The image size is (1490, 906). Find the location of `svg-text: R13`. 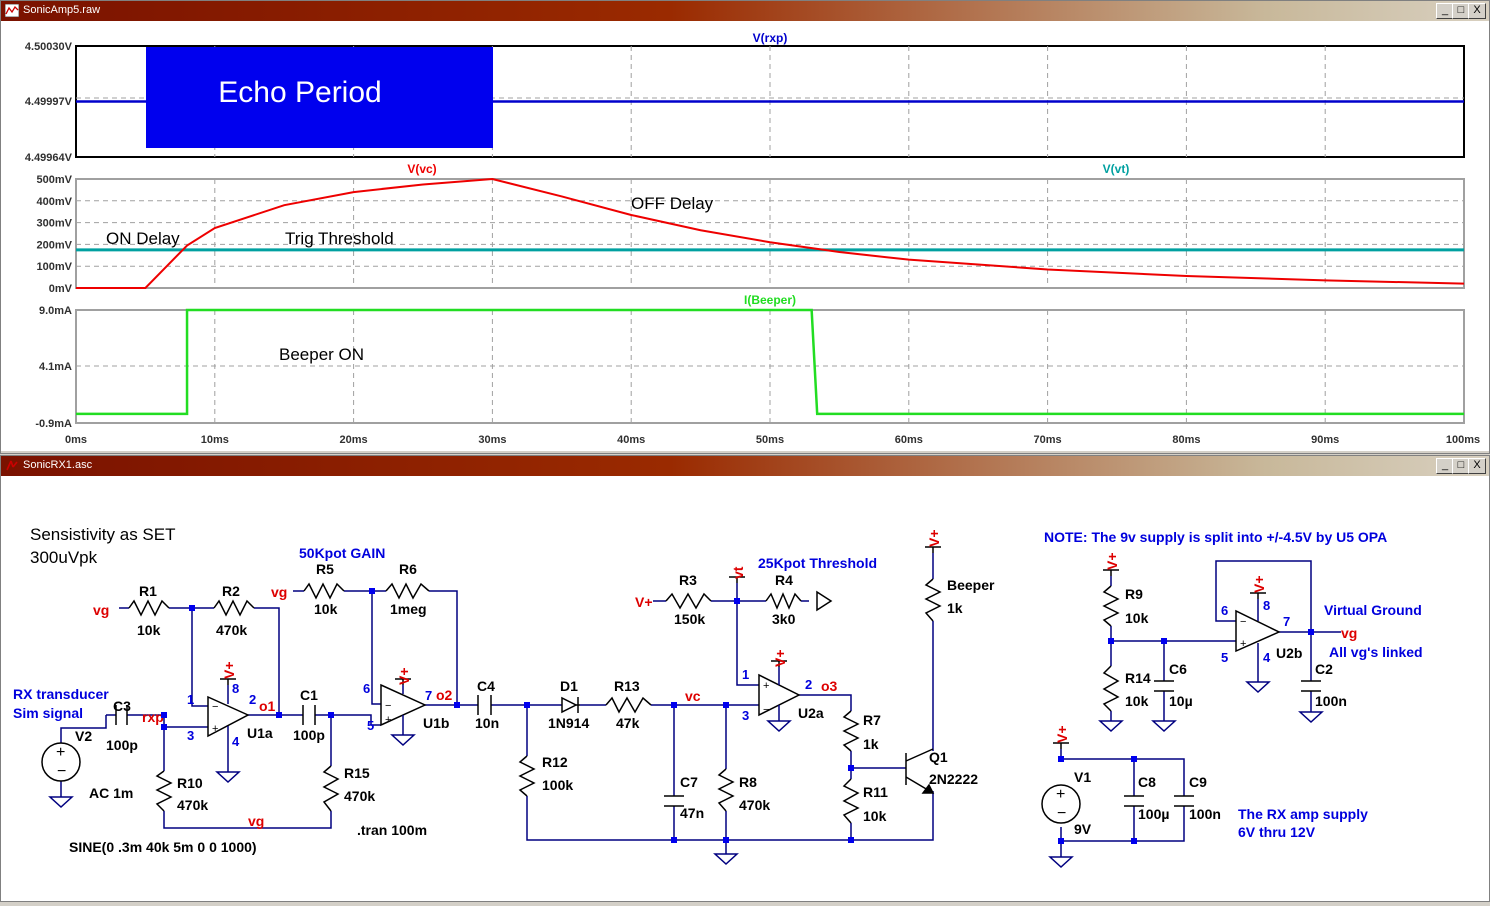

svg-text: R13 is located at coordinates (627, 686).